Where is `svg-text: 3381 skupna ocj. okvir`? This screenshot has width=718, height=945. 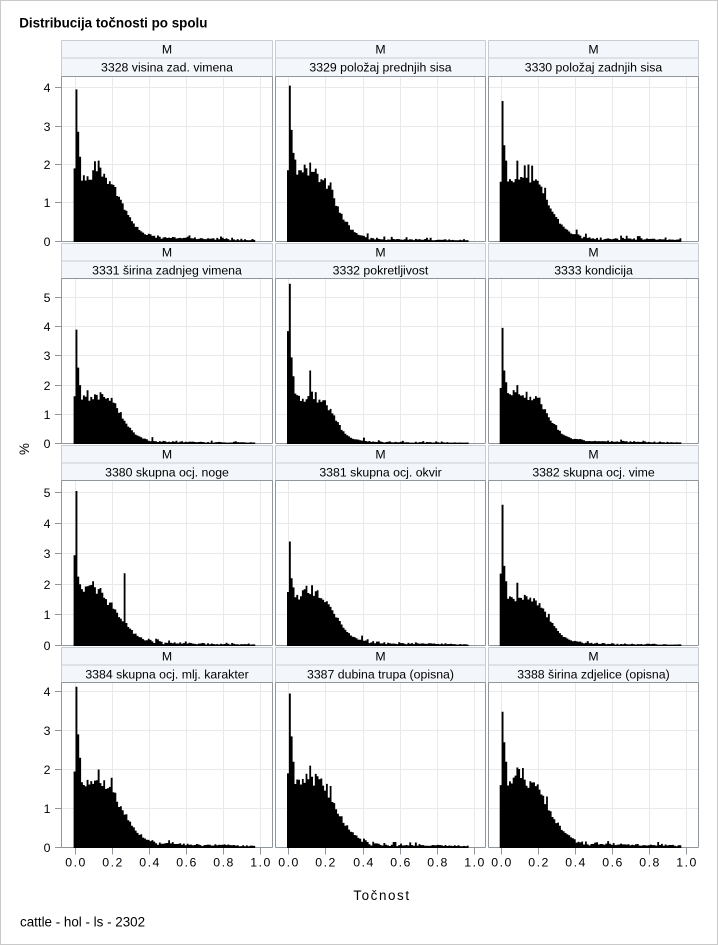
svg-text: 3381 skupna ocj. okvir is located at coordinates (380, 472).